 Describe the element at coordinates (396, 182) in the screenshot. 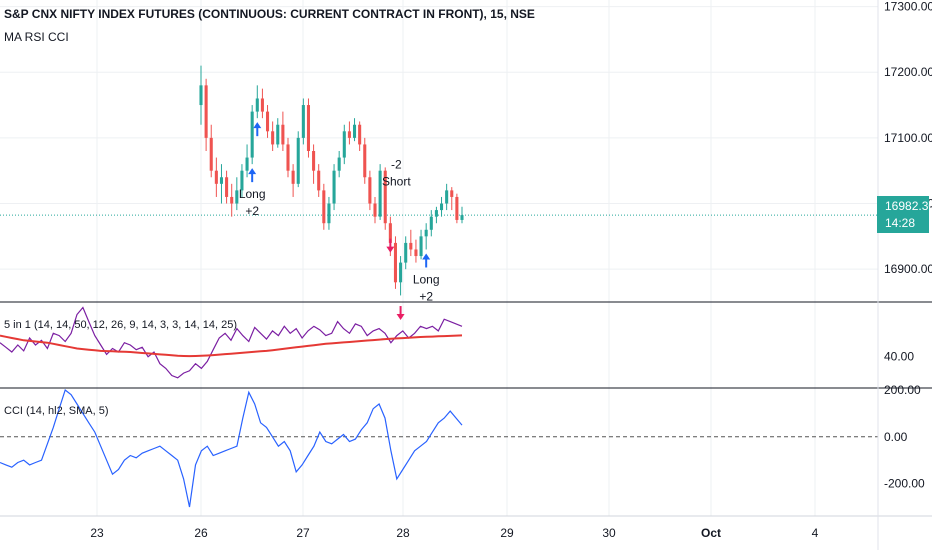

I see `signal-label: Short` at that location.